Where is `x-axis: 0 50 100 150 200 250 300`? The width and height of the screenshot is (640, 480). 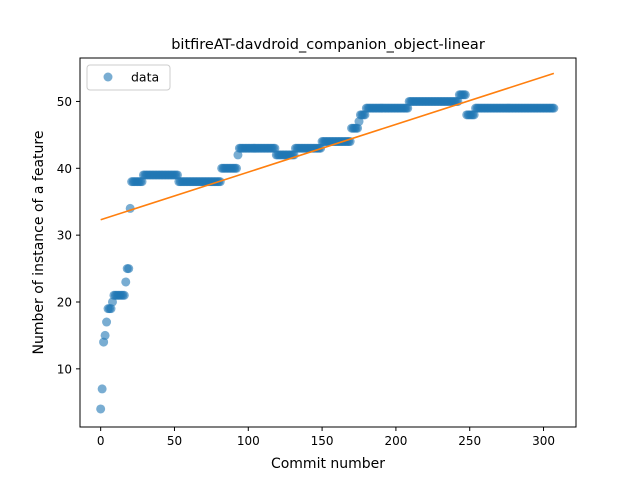 x-axis: 0 50 100 150 200 250 300 is located at coordinates (326, 437).